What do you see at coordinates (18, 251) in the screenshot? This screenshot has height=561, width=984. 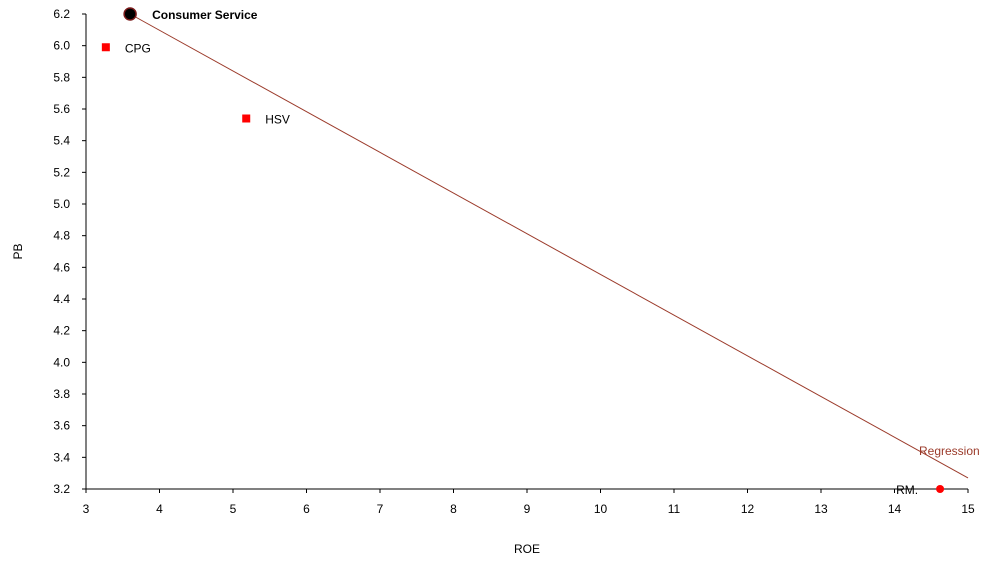 I see `y-axis-title: PB` at bounding box center [18, 251].